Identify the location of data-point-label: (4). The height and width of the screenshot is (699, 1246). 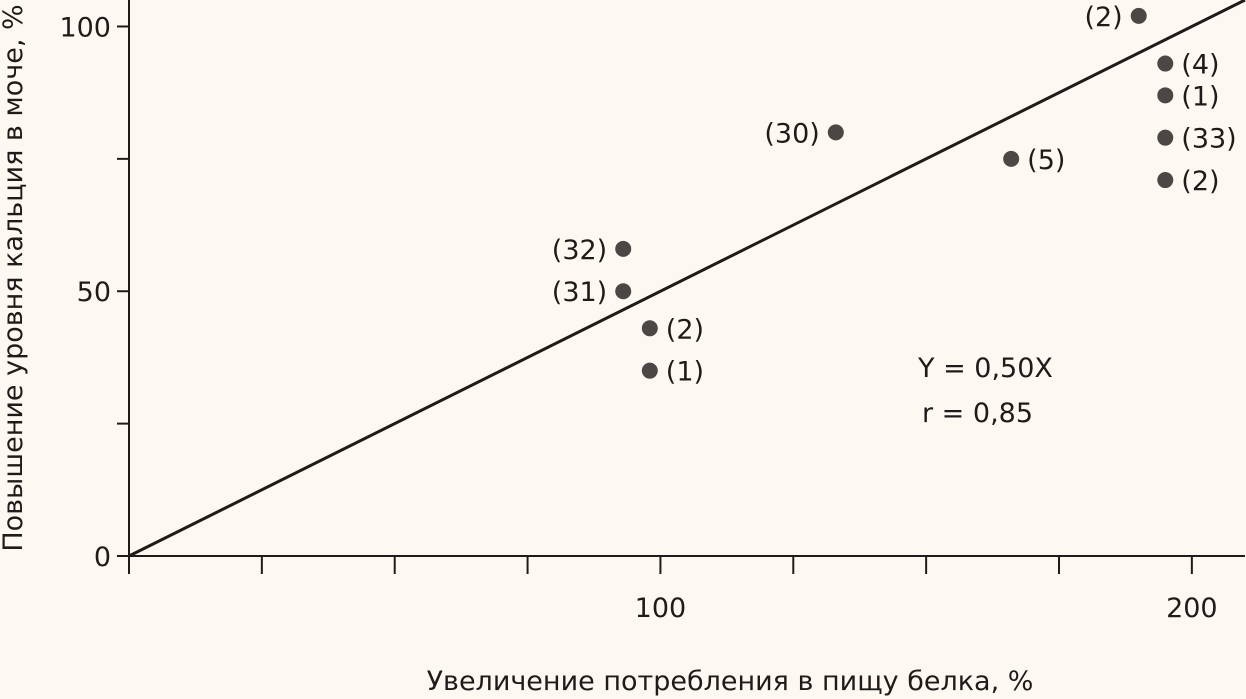
(1200, 65).